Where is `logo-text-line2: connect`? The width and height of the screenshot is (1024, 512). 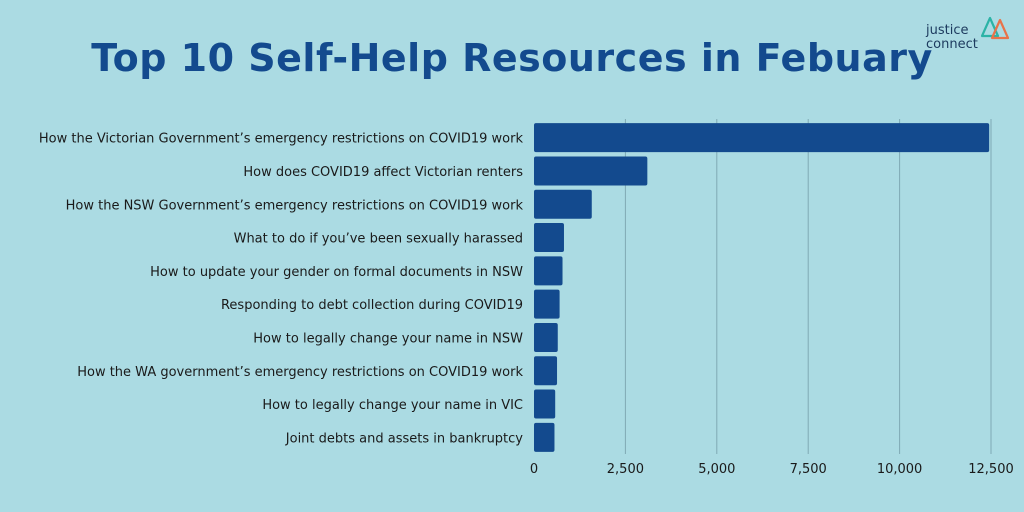 logo-text-line2: connect is located at coordinates (952, 44).